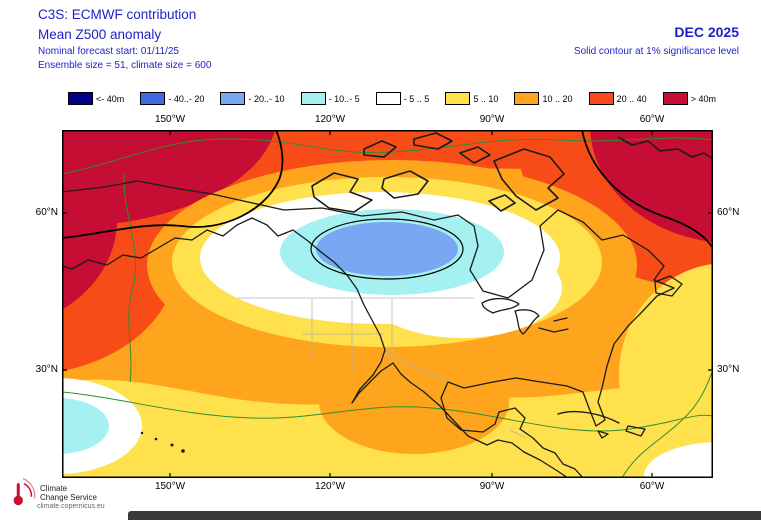 The height and width of the screenshot is (520, 761). What do you see at coordinates (486, 98) in the screenshot?
I see `legend-label: 5 .. 10` at bounding box center [486, 98].